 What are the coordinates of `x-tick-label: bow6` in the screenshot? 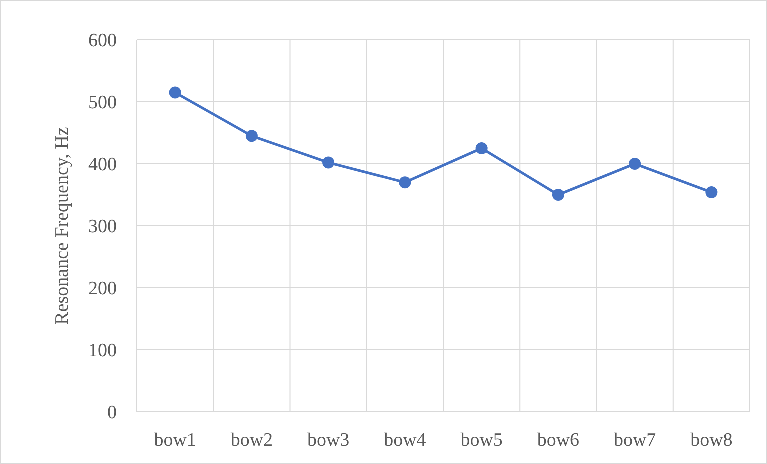 It's located at (558, 440).